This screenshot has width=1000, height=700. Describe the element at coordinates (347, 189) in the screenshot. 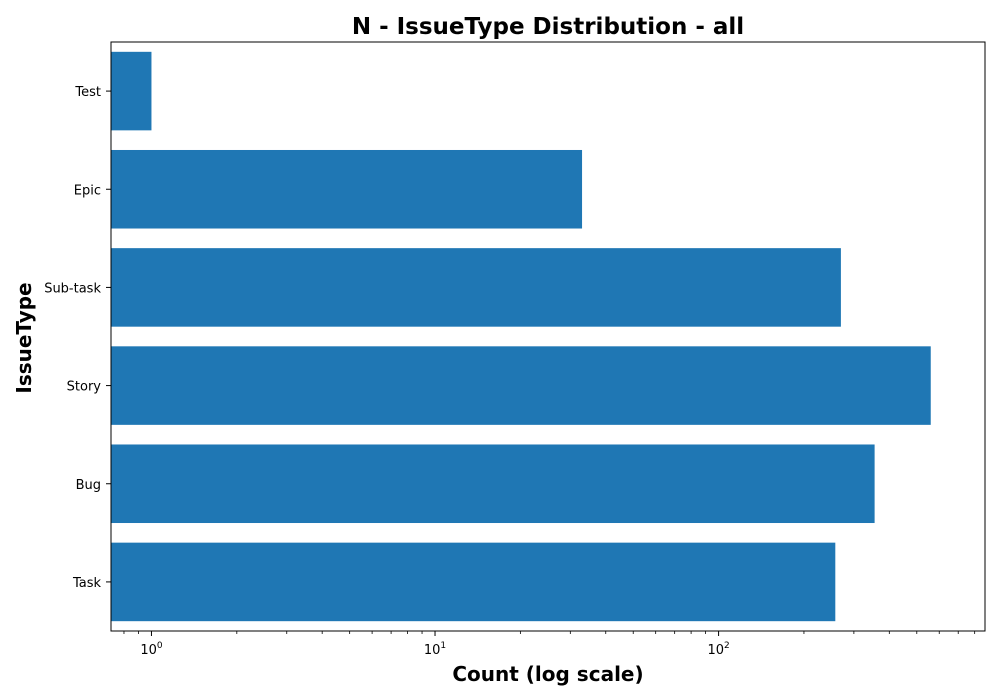

I see `bar-epic` at that location.